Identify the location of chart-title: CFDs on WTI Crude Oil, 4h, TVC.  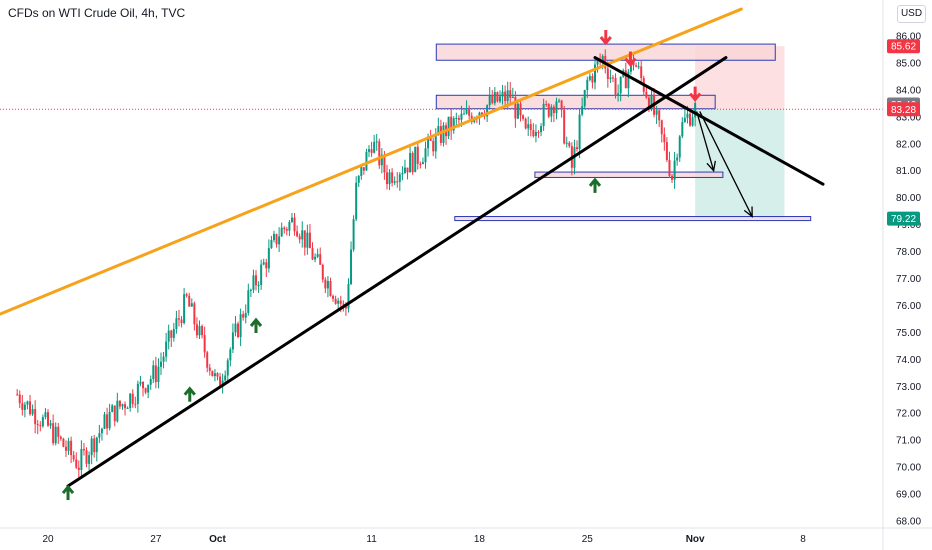
(97, 13).